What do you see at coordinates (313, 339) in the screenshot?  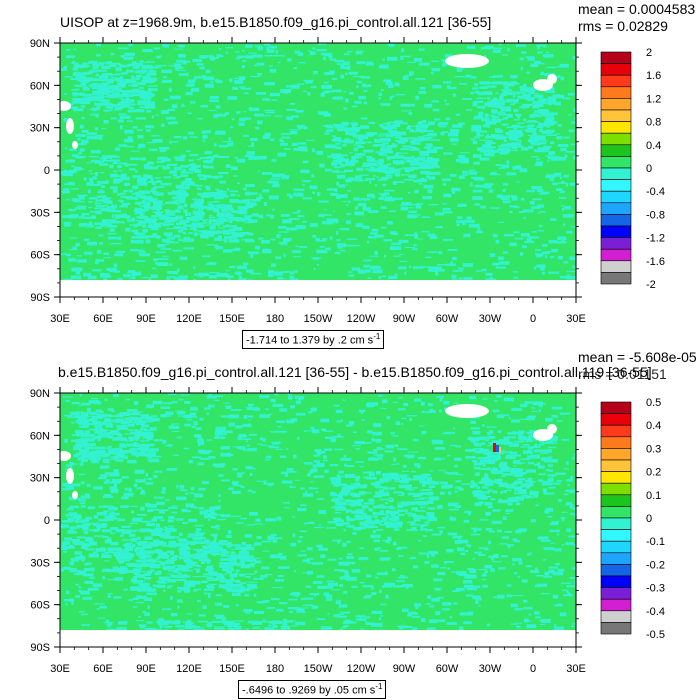 I see `contour-range-note: -1.714 to 1.379 by .2 cm s-1` at bounding box center [313, 339].